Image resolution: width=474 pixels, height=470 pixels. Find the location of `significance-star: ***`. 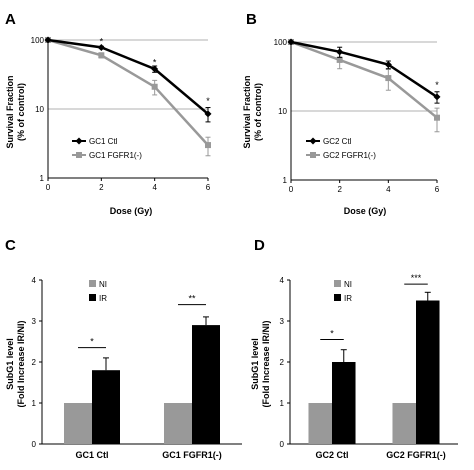

significance-star: *** is located at coordinates (416, 278).